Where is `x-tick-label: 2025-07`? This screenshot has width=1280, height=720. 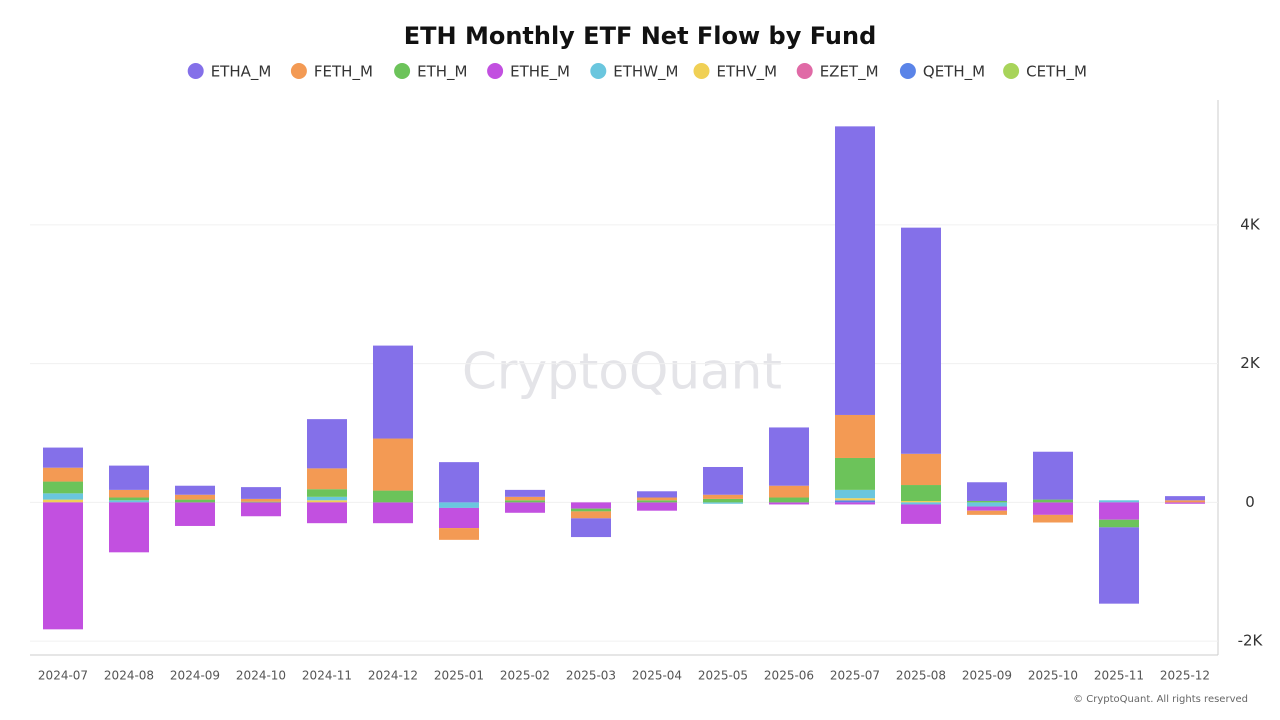
x-tick-label: 2025-07 is located at coordinates (855, 676).